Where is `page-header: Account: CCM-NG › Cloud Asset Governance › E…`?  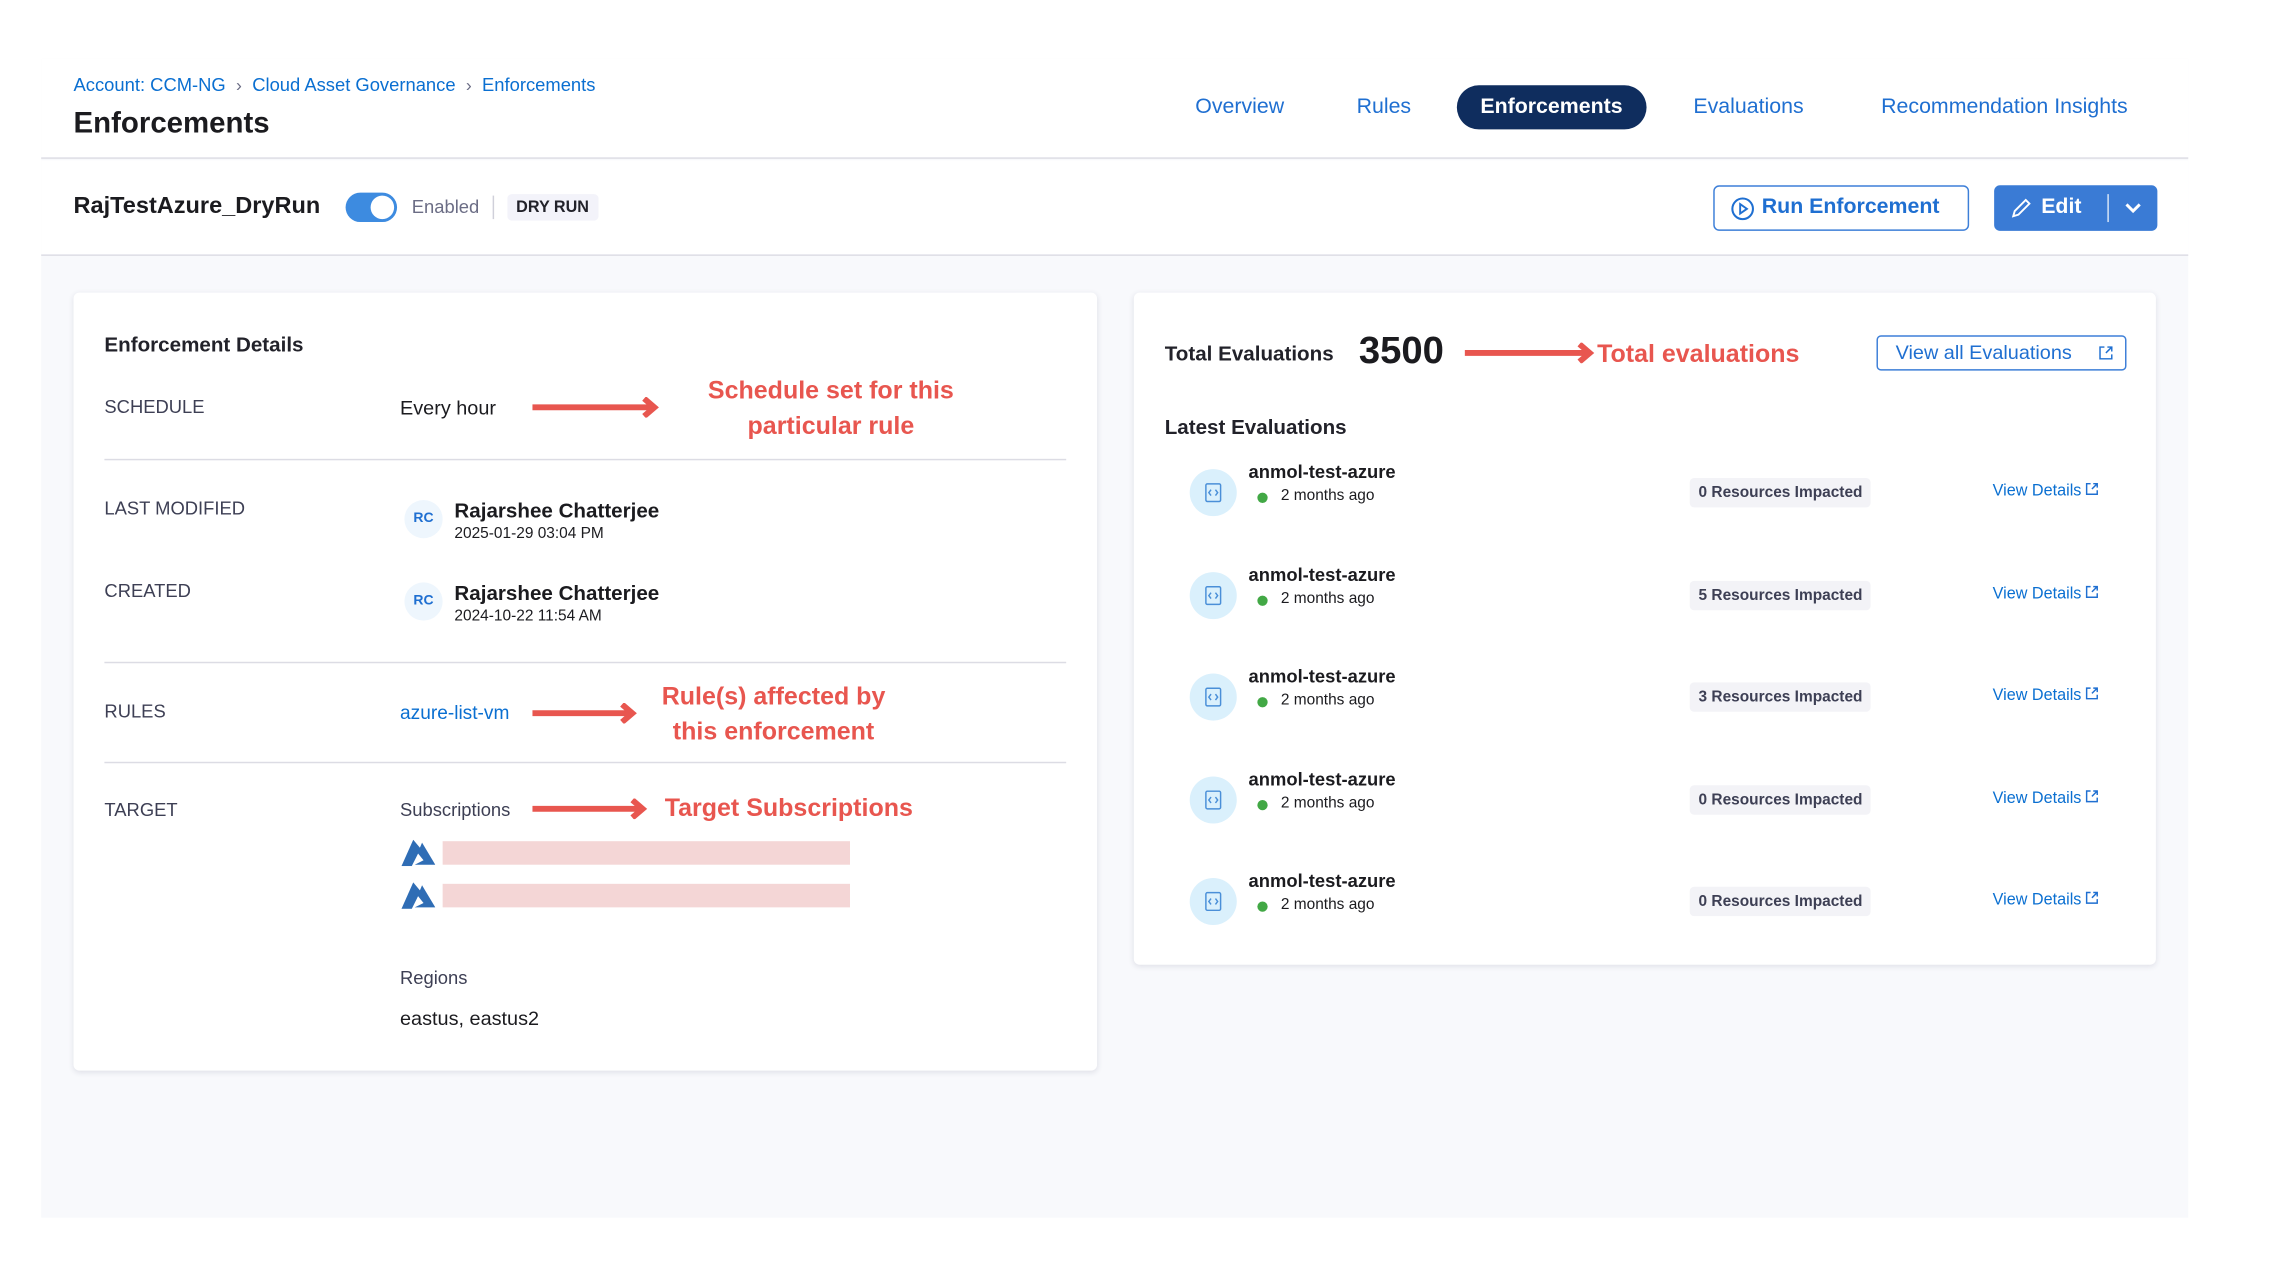
page-header: Account: CCM-NG › Cloud Asset Governance › E… is located at coordinates (1115, 108).